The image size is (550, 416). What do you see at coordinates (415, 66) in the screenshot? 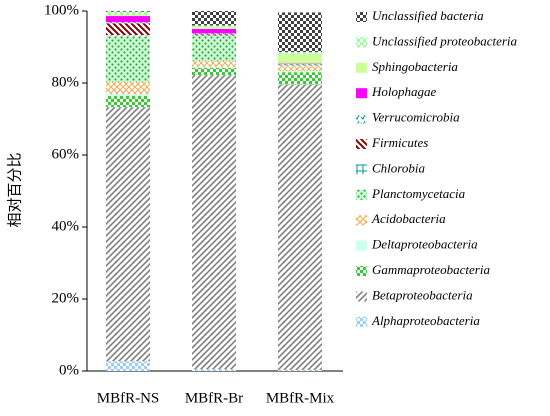
I see `legend-label: Sphingobacteria` at bounding box center [415, 66].